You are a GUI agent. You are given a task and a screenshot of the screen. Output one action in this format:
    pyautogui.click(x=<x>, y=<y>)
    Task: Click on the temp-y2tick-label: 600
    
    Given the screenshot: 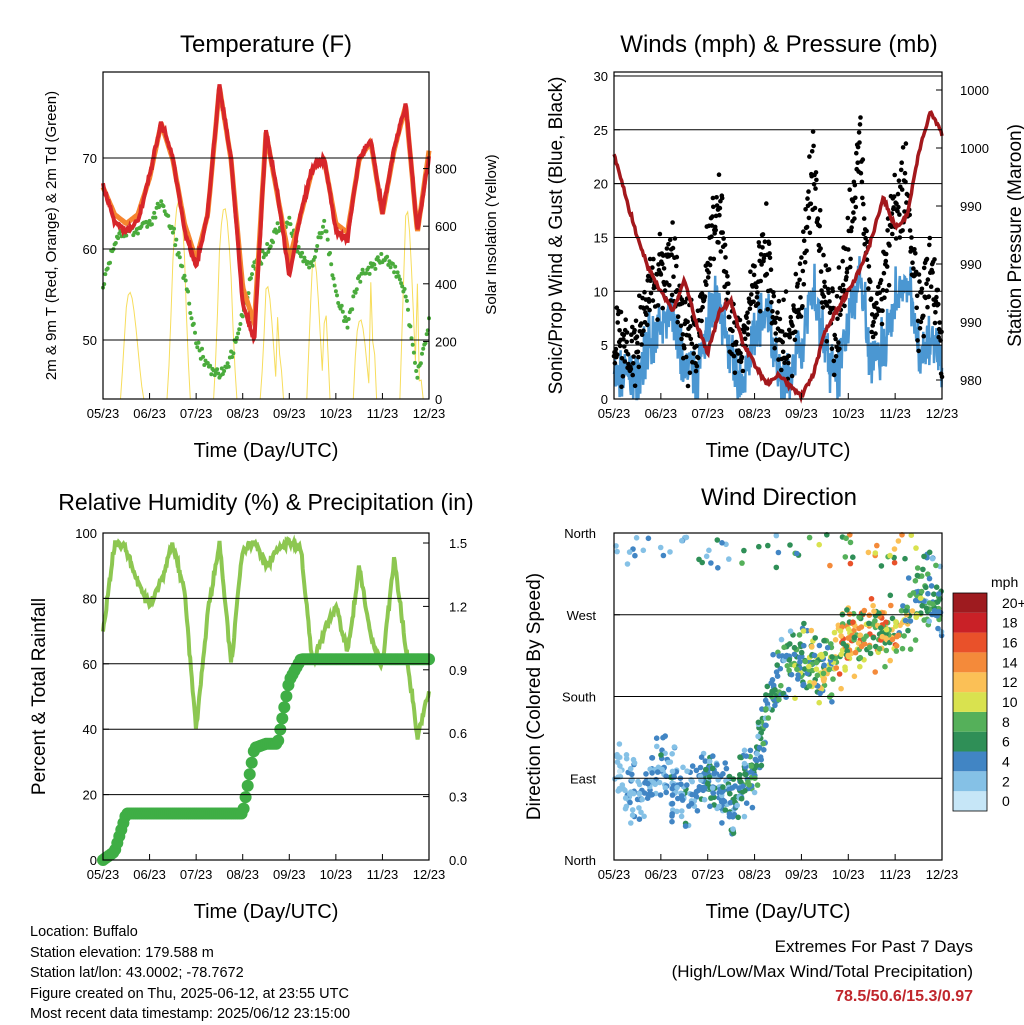 What is the action you would take?
    pyautogui.click(x=446, y=226)
    